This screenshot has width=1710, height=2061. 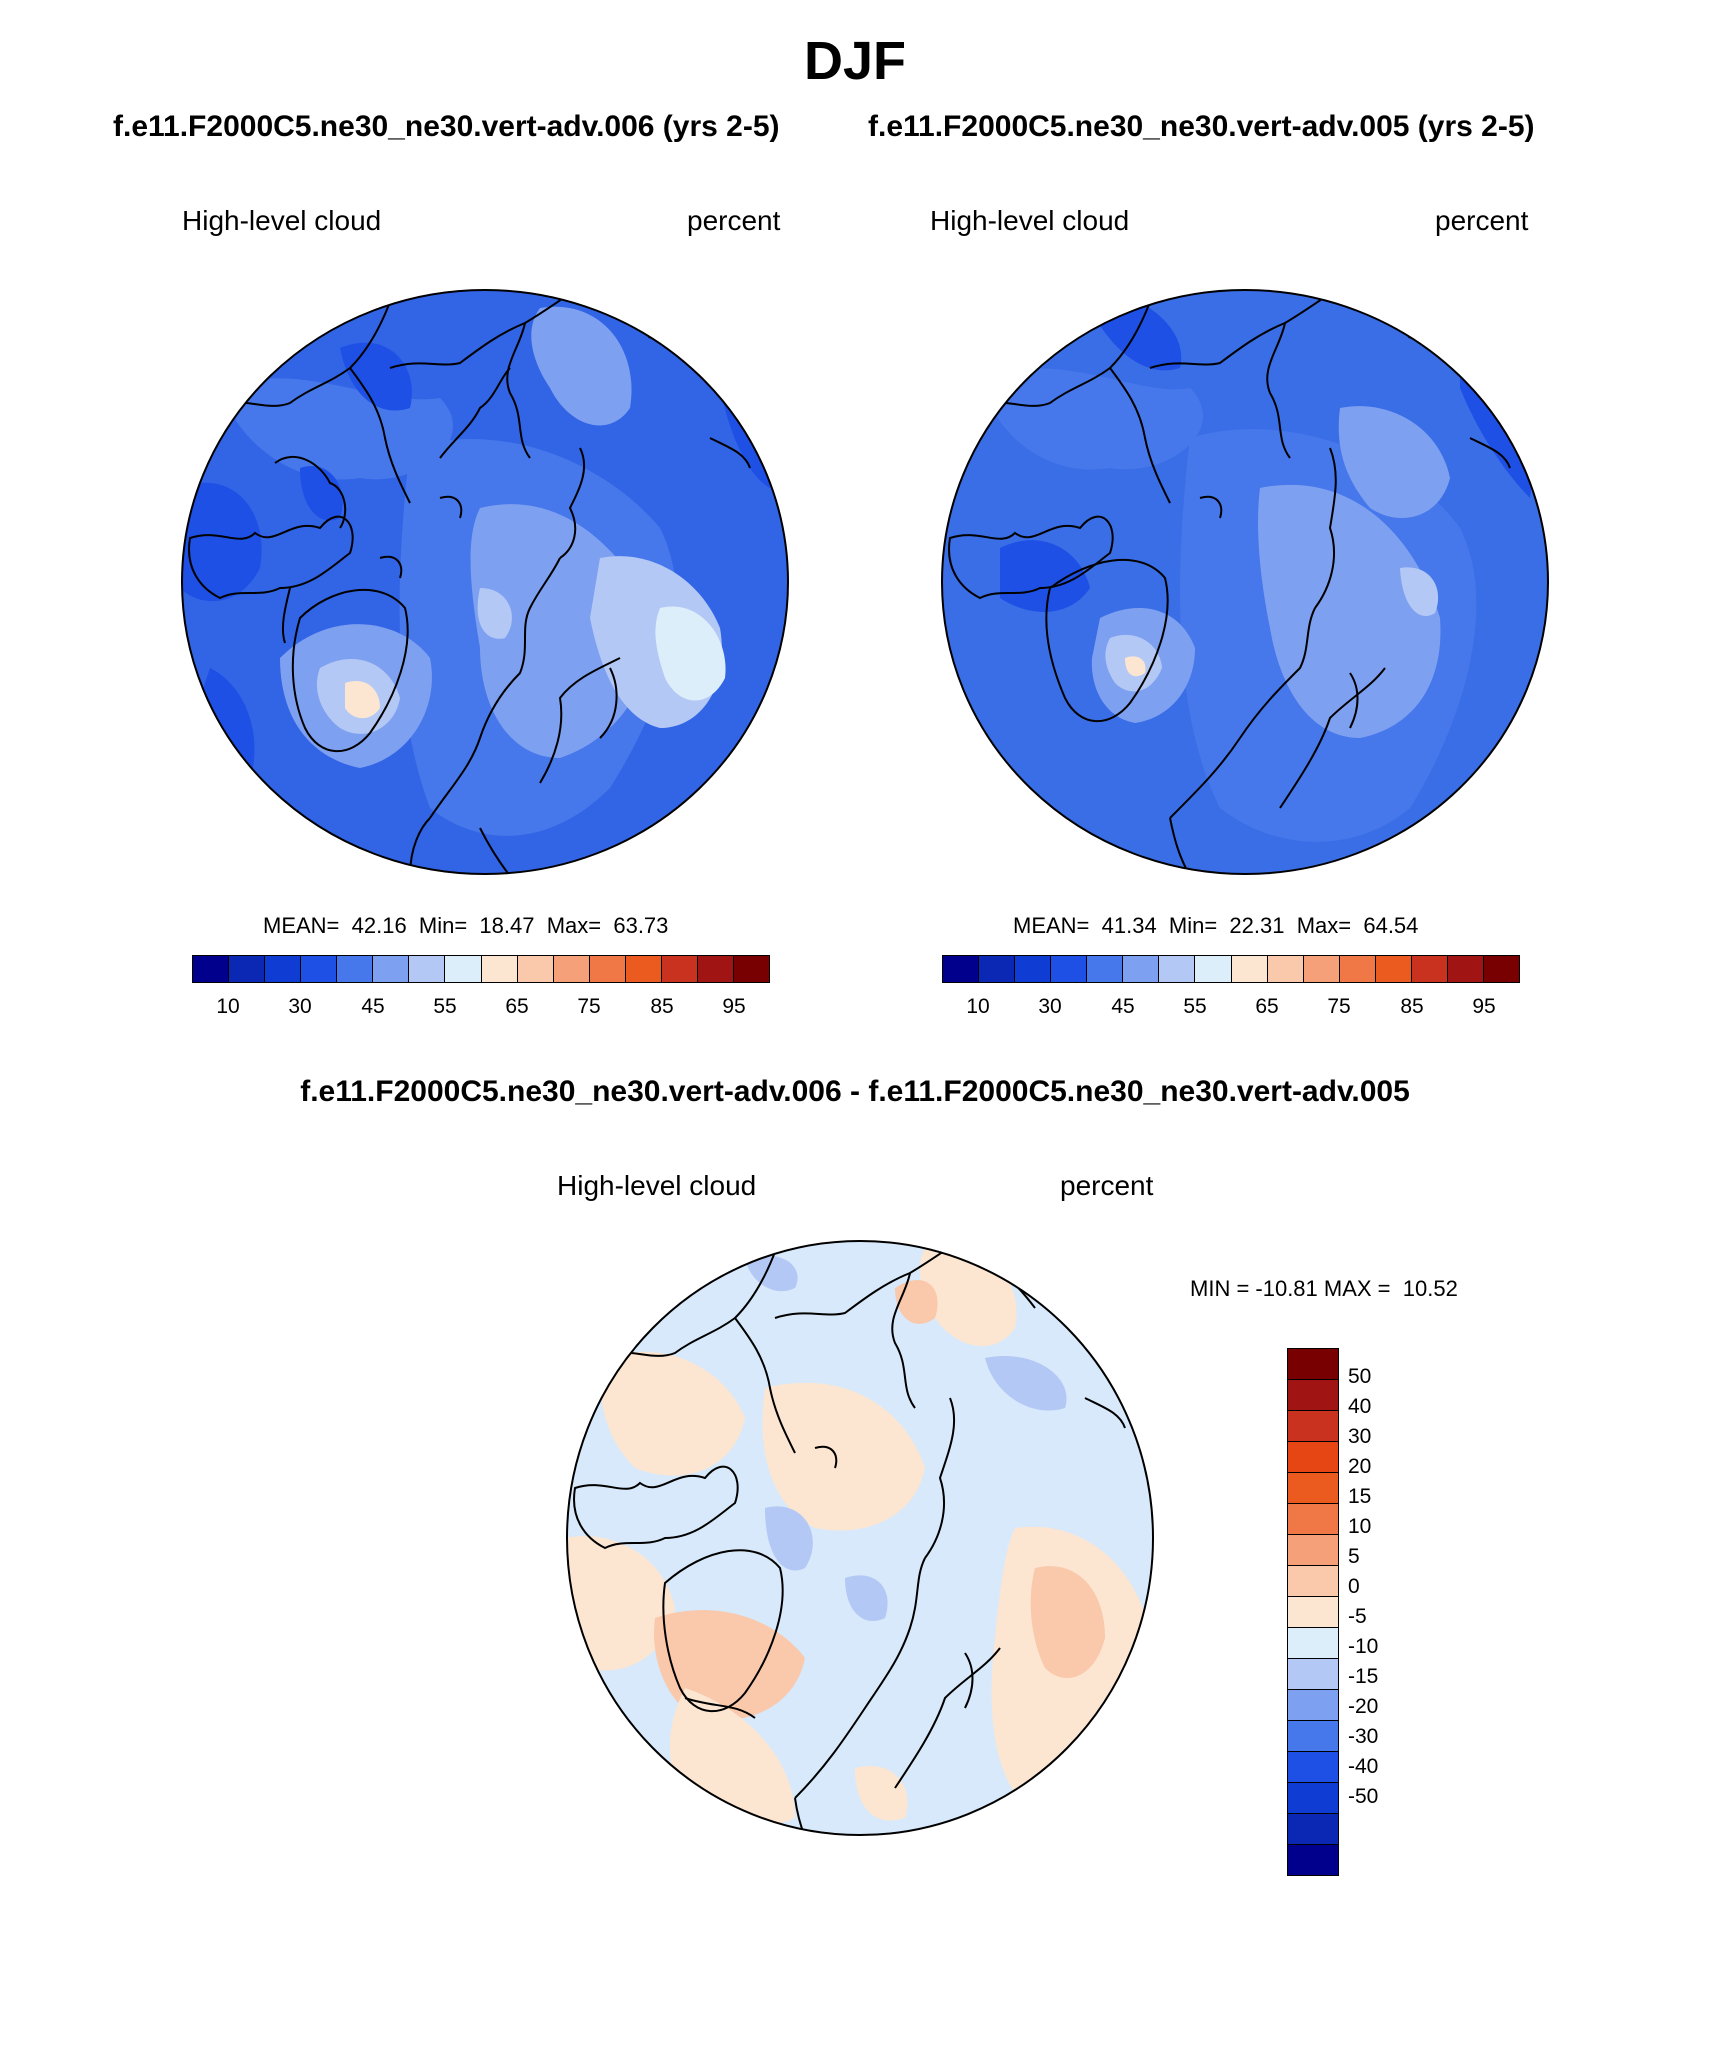 What do you see at coordinates (734, 220) in the screenshot?
I see `panel-1-units-label: percent` at bounding box center [734, 220].